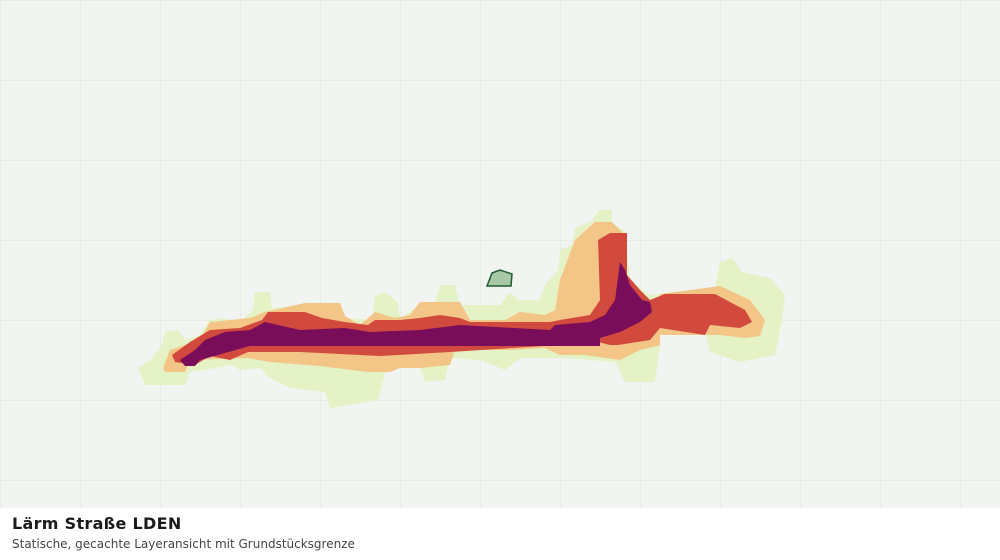  I want to click on parcel-boundary, so click(499, 278).